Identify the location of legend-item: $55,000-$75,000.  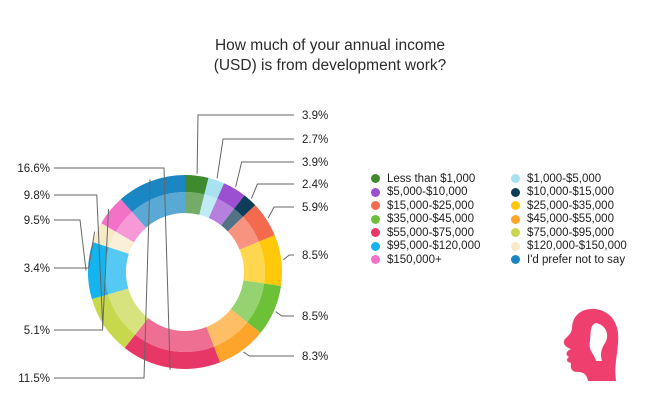
(422, 232).